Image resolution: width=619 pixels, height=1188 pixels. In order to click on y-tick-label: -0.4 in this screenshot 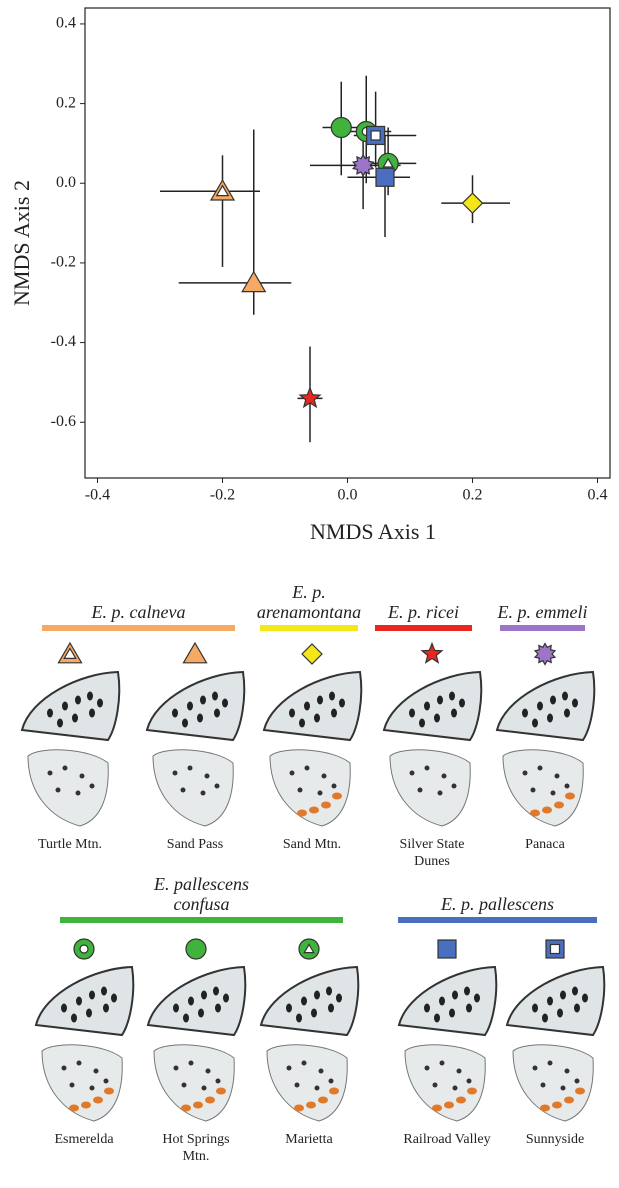, I will do `click(63, 341)`.